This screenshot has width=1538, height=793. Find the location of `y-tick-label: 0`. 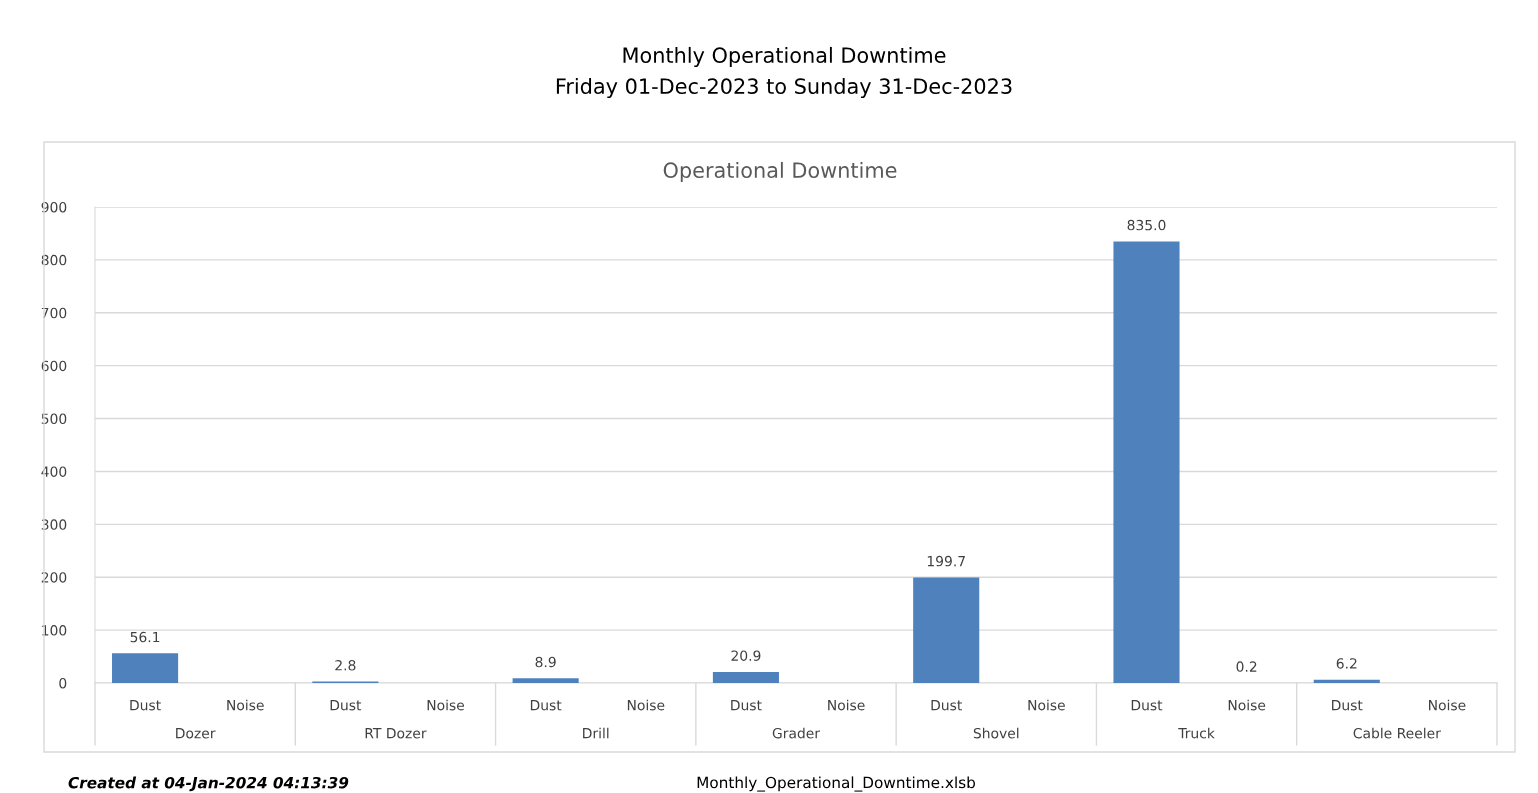

y-tick-label: 0 is located at coordinates (63, 683).